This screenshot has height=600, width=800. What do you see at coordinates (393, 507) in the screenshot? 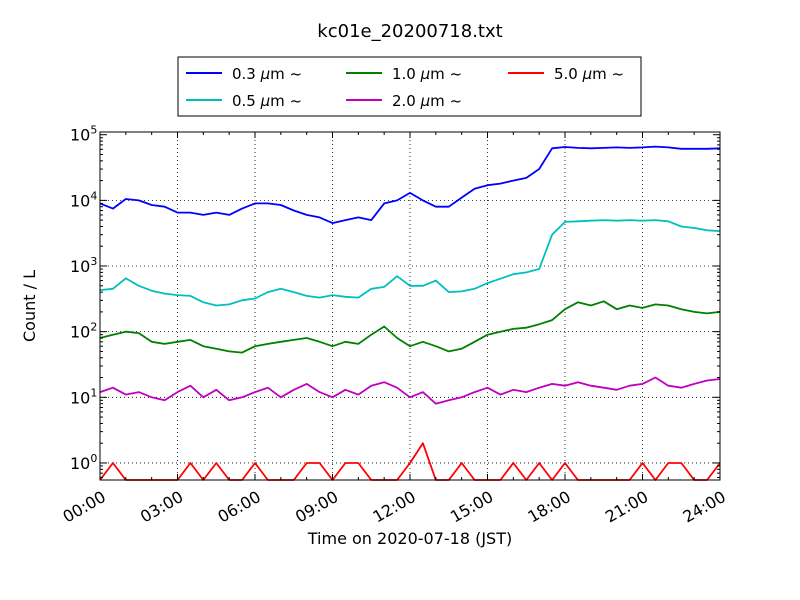
I see `x-tick-label: 12:00` at bounding box center [393, 507].